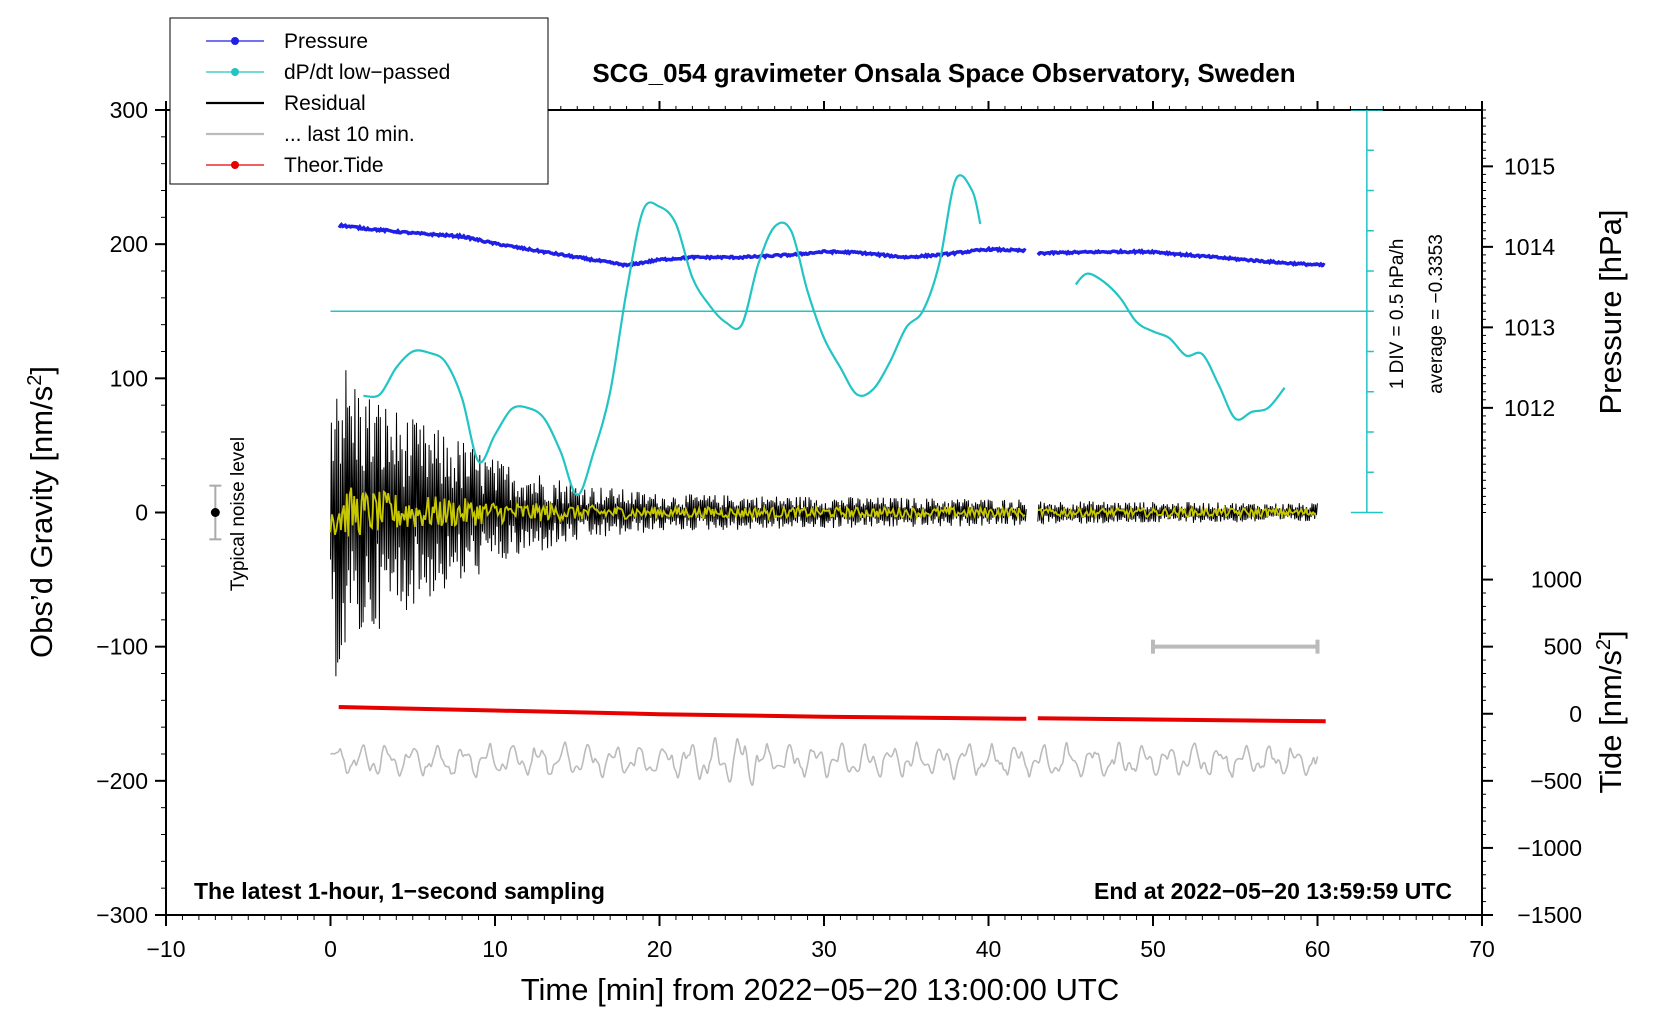 This screenshot has width=1660, height=1020. I want to click on legend-label: Residual, so click(325, 103).